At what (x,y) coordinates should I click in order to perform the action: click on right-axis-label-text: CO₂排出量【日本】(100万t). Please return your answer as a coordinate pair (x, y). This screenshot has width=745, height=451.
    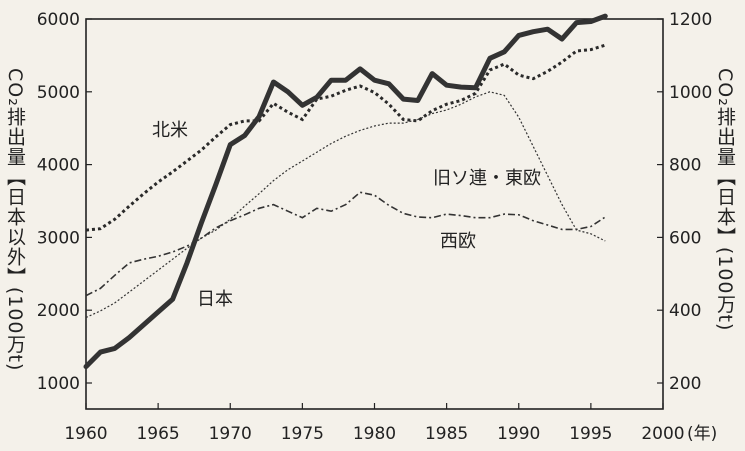
    Looking at the image, I should click on (725, 200).